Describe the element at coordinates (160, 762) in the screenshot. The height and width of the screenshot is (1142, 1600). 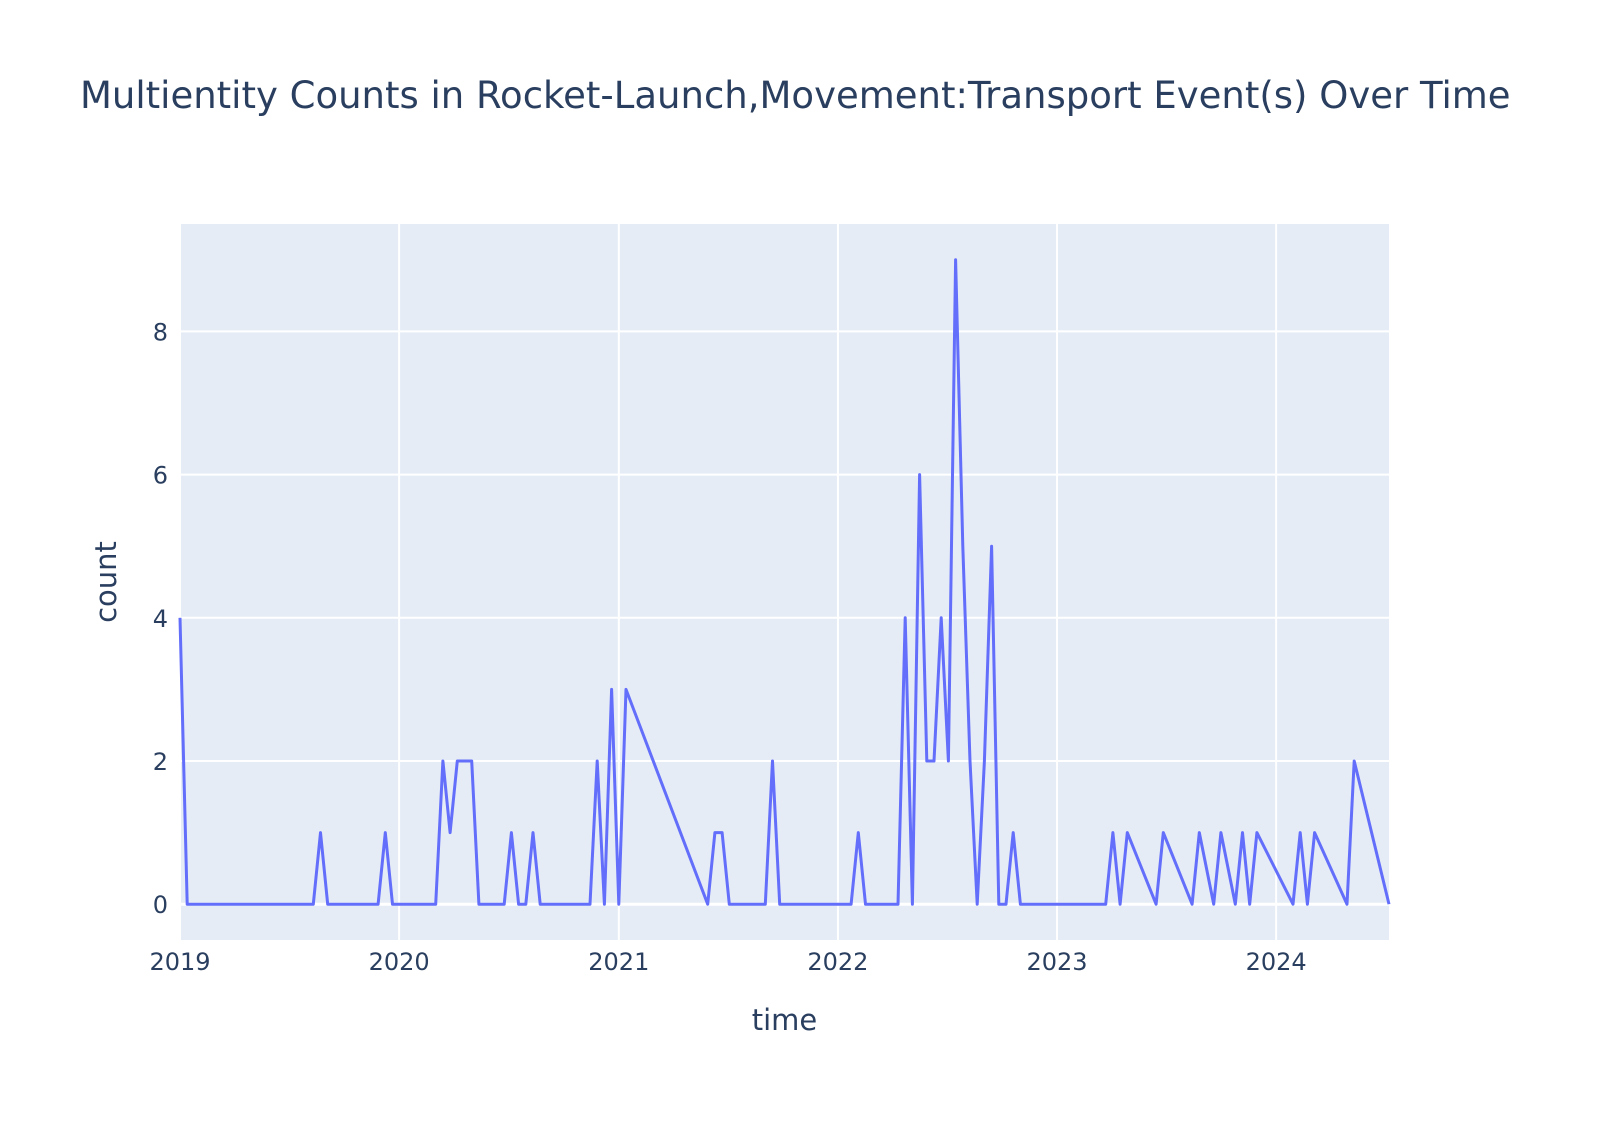
I see `y-tick-label: 2` at that location.